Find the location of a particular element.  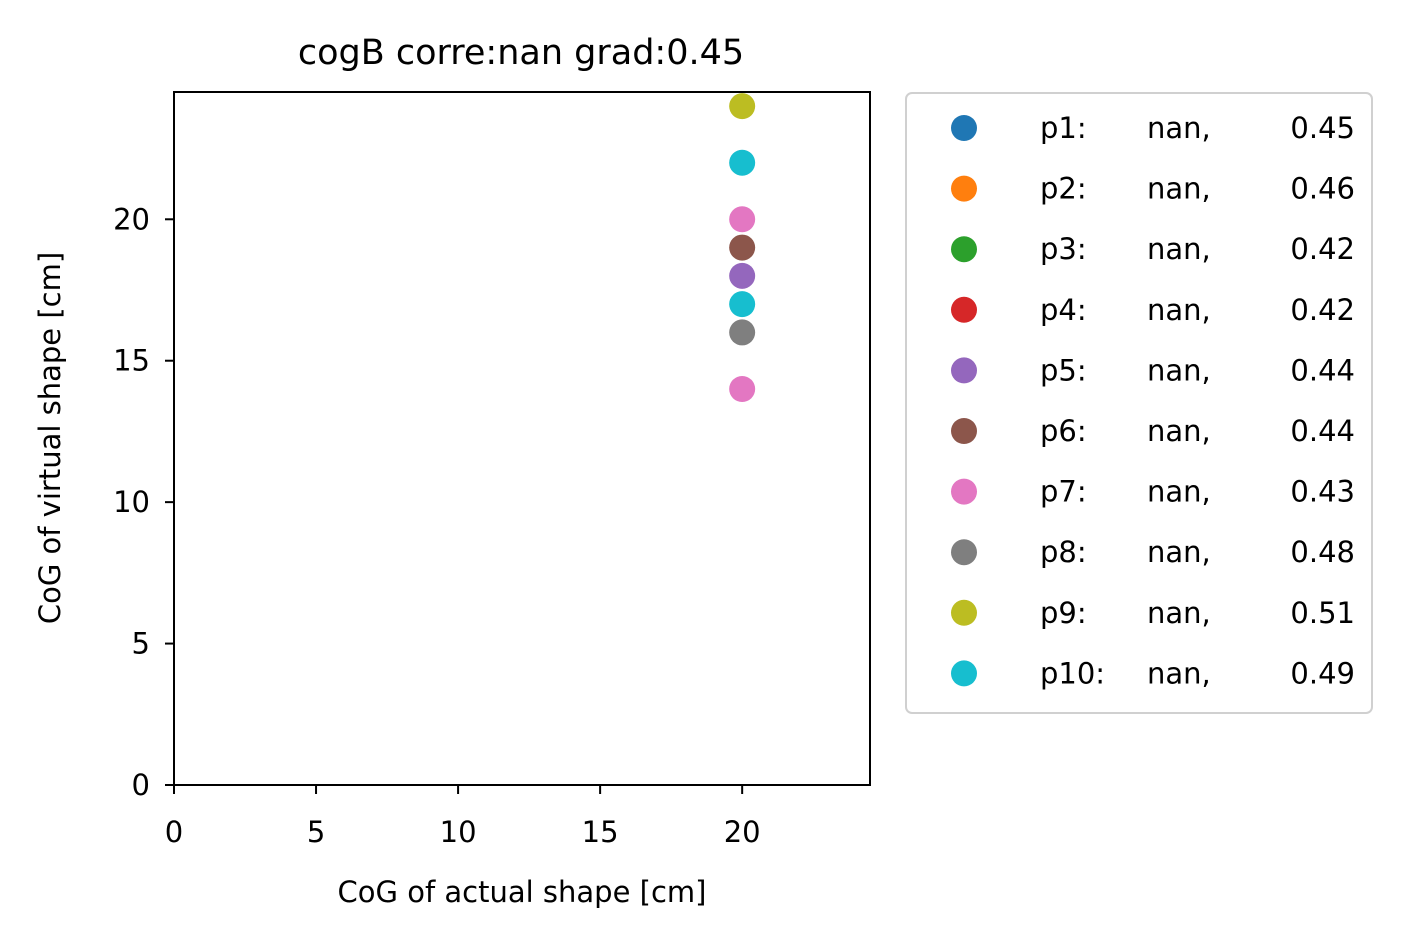

y-tick-label: 5 is located at coordinates (141, 644).